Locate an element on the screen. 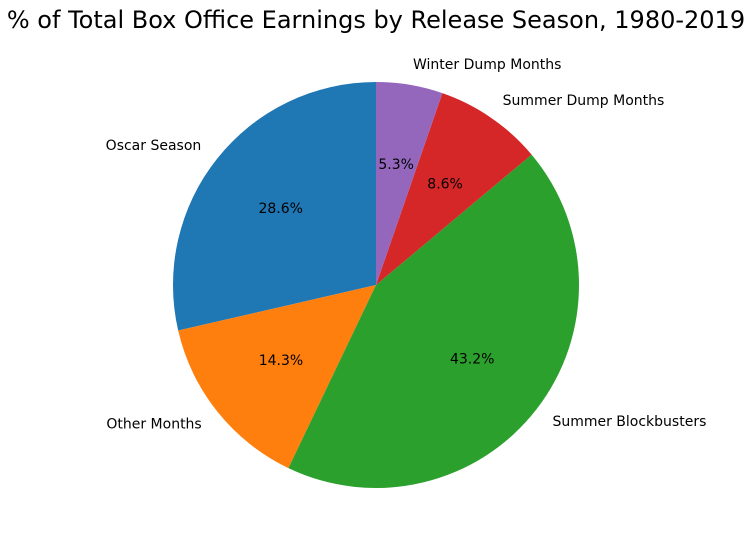 This screenshot has width=753, height=546. pie-slice-oscar-season is located at coordinates (274, 206).